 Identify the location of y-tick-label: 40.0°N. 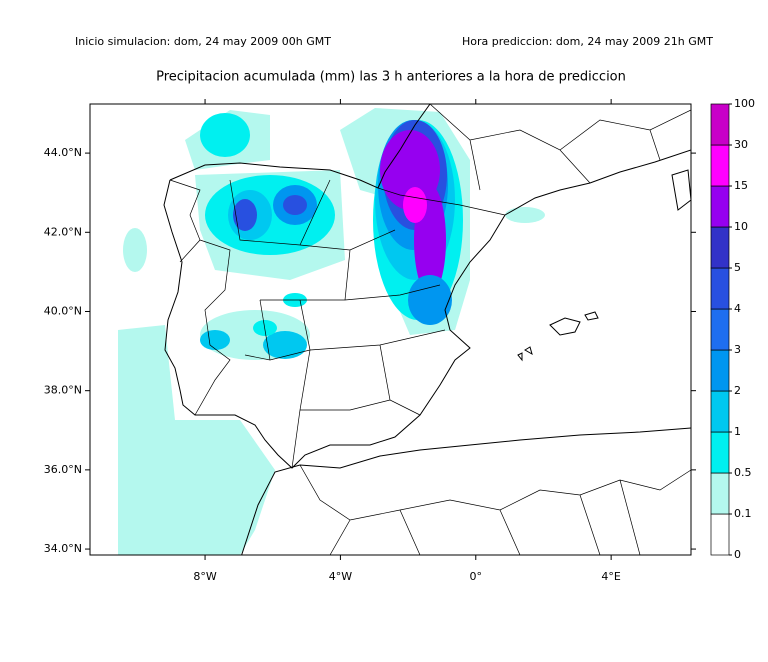
(63, 310).